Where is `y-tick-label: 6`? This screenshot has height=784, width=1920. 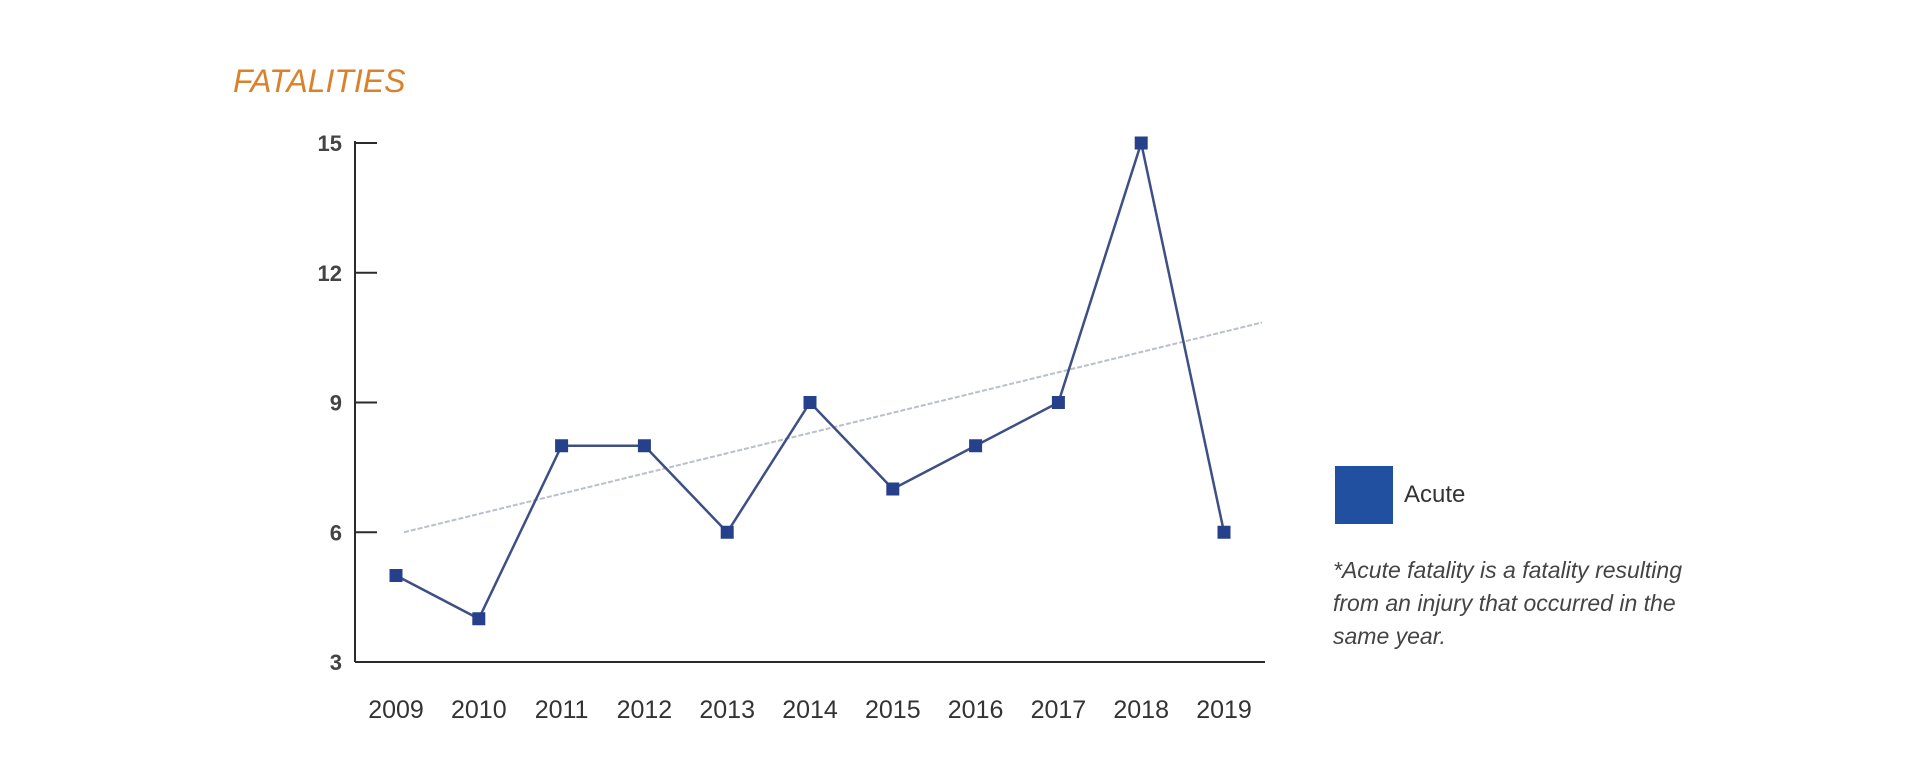
y-tick-label: 6 is located at coordinates (336, 532).